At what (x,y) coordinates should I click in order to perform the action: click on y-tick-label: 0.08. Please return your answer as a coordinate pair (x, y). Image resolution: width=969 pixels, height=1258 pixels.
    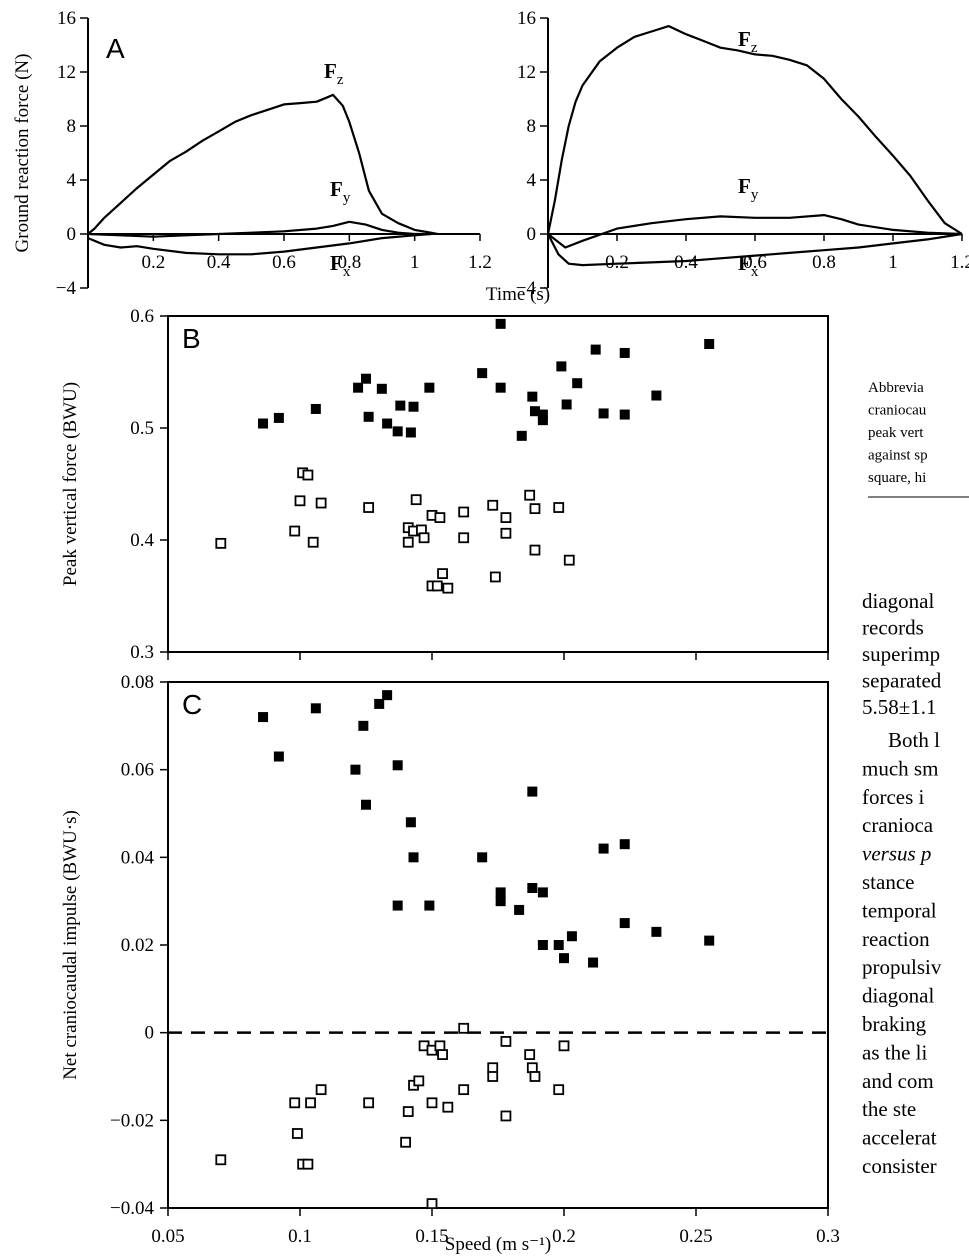
    Looking at the image, I should click on (137, 682).